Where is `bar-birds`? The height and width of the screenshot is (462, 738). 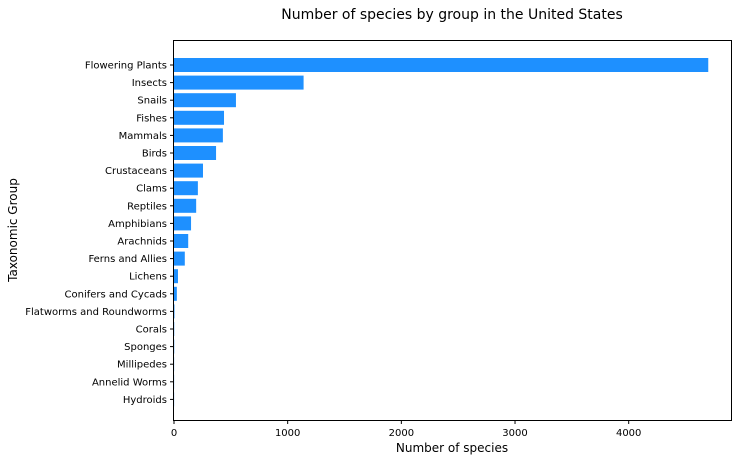 bar-birds is located at coordinates (195, 153).